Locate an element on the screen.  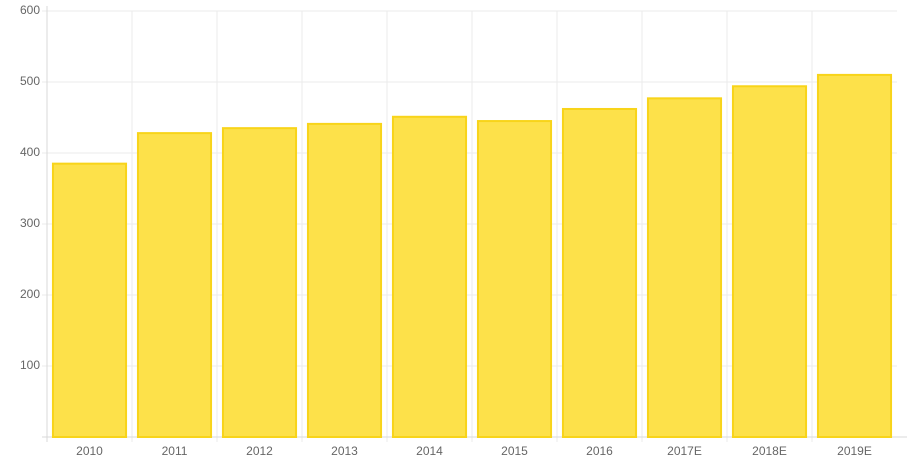
x-tick-label: 2011 is located at coordinates (175, 451).